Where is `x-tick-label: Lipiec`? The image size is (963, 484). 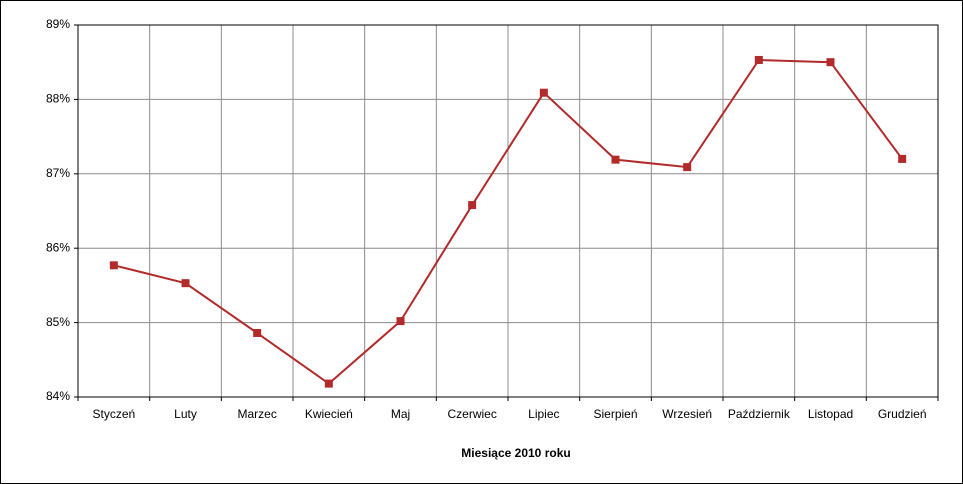
x-tick-label: Lipiec is located at coordinates (543, 414).